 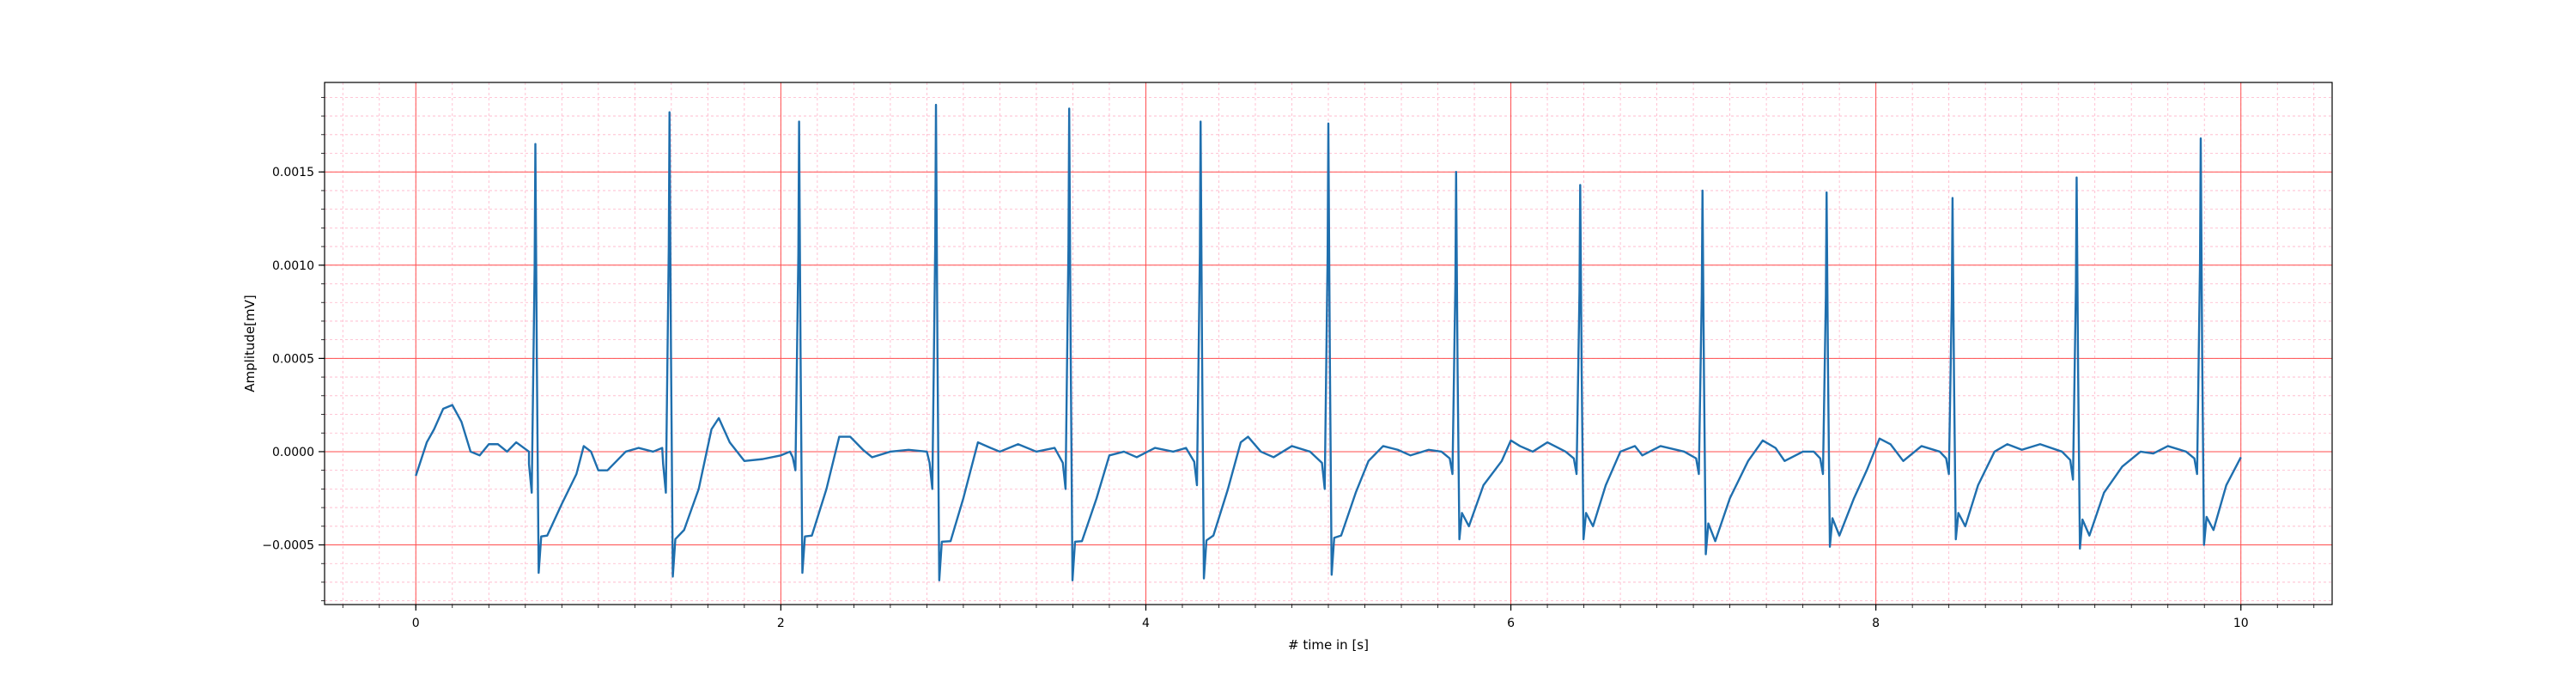 I want to click on y-axis-label: Amplitude[mV], so click(x=250, y=343).